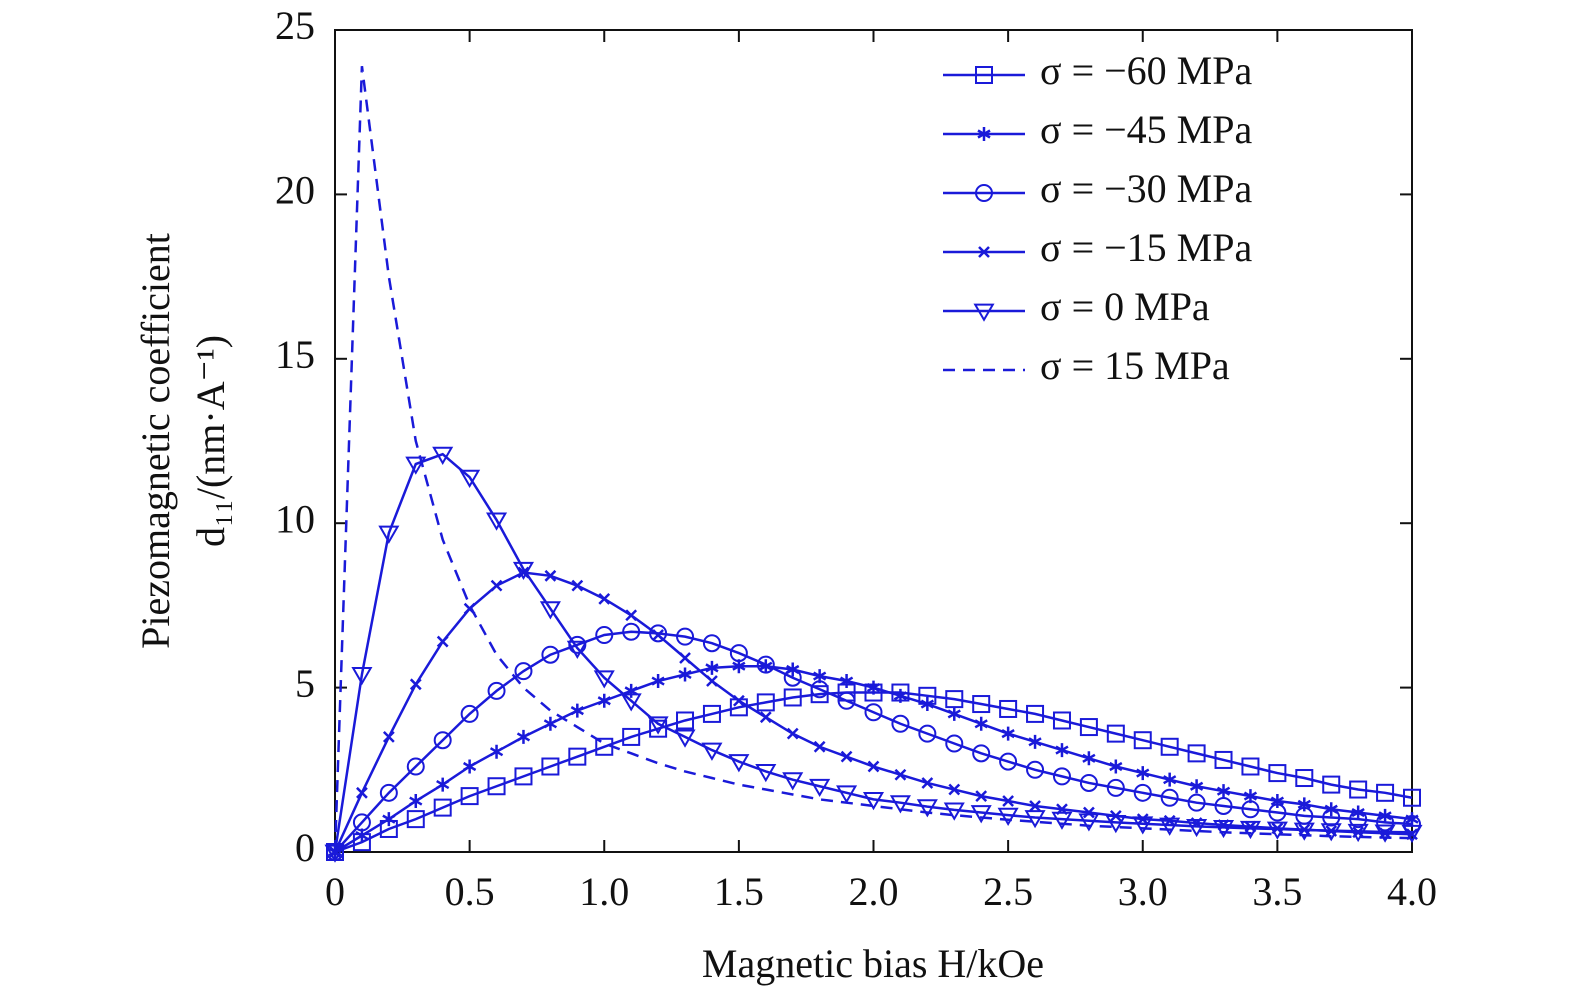 This screenshot has width=1575, height=1005. What do you see at coordinates (873, 963) in the screenshot?
I see `x-axis-label: Magnetic bias H/kOe` at bounding box center [873, 963].